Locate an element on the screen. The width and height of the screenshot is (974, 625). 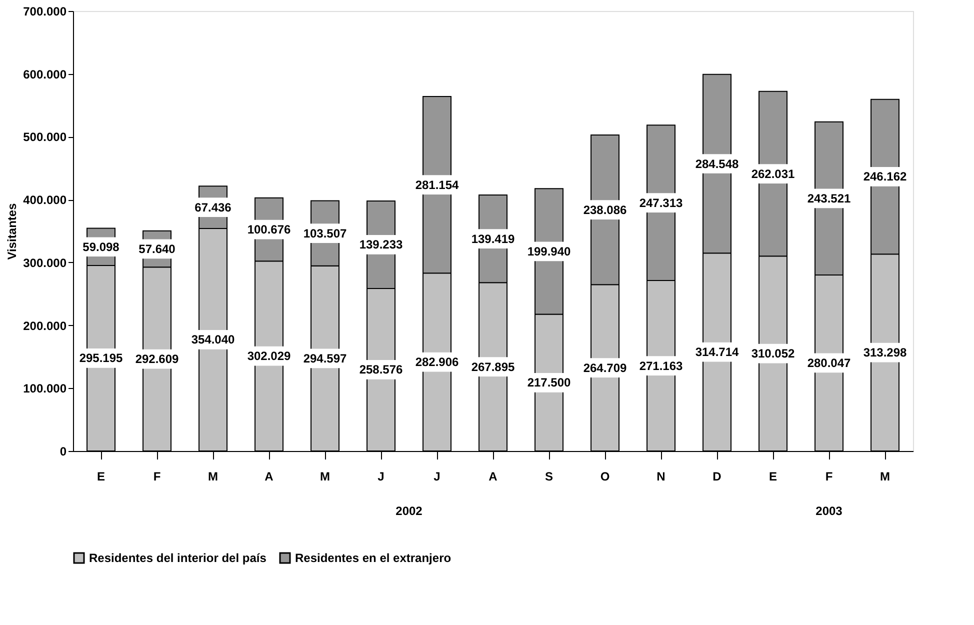
data-label: 295.195 is located at coordinates (101, 358).